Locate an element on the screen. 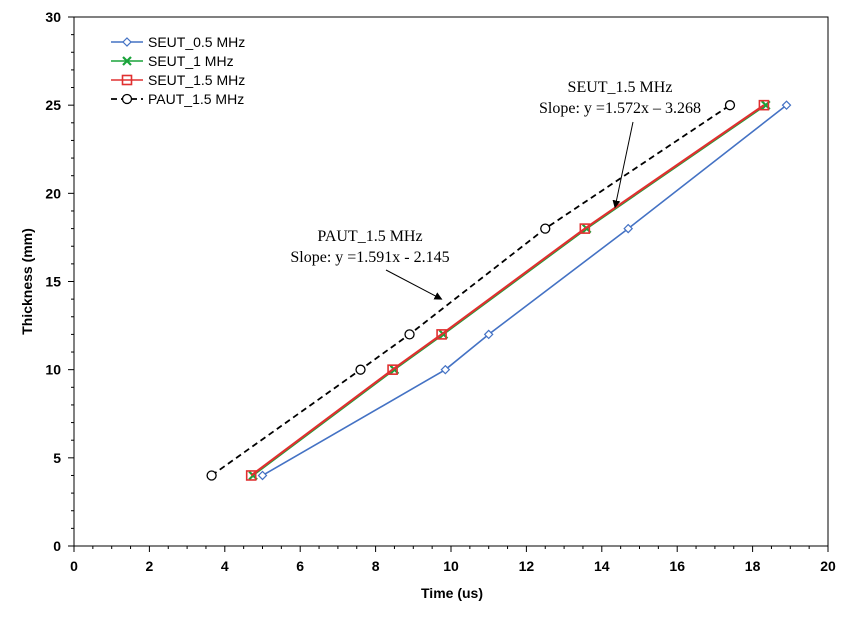 The image size is (850, 617). y-tick-label: 10 is located at coordinates (53, 370).